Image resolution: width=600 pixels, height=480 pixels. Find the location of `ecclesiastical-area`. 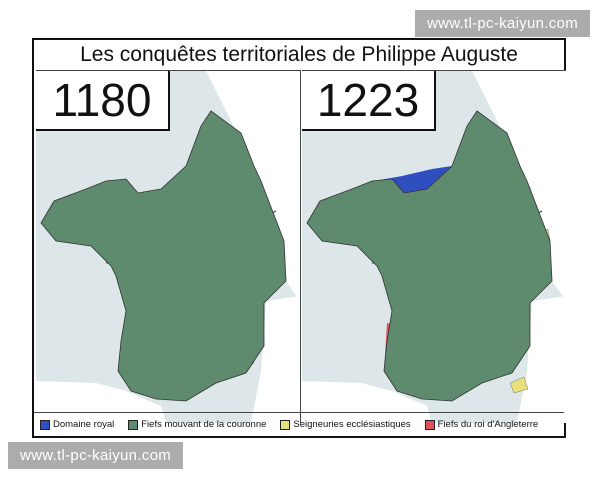

ecclesiastical-area is located at coordinates (519, 385).